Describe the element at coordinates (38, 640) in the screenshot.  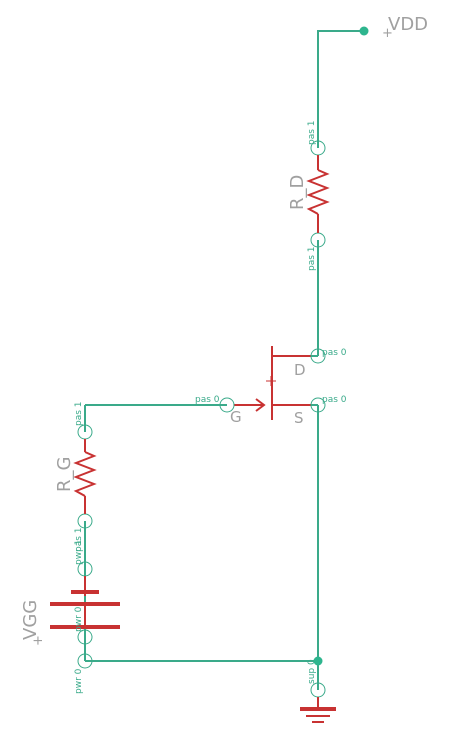
I see `vgg-plus-sign: +` at that location.